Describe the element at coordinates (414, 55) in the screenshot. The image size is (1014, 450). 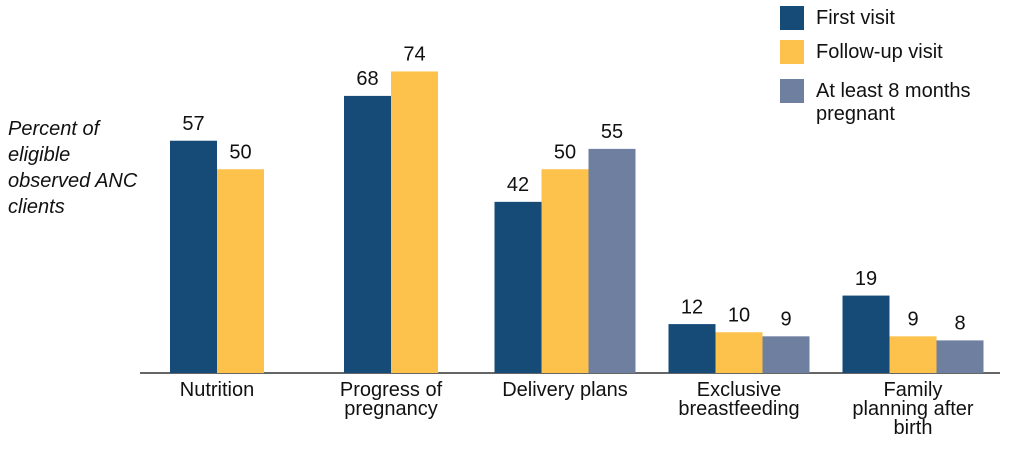
I see `value-label: 74` at that location.